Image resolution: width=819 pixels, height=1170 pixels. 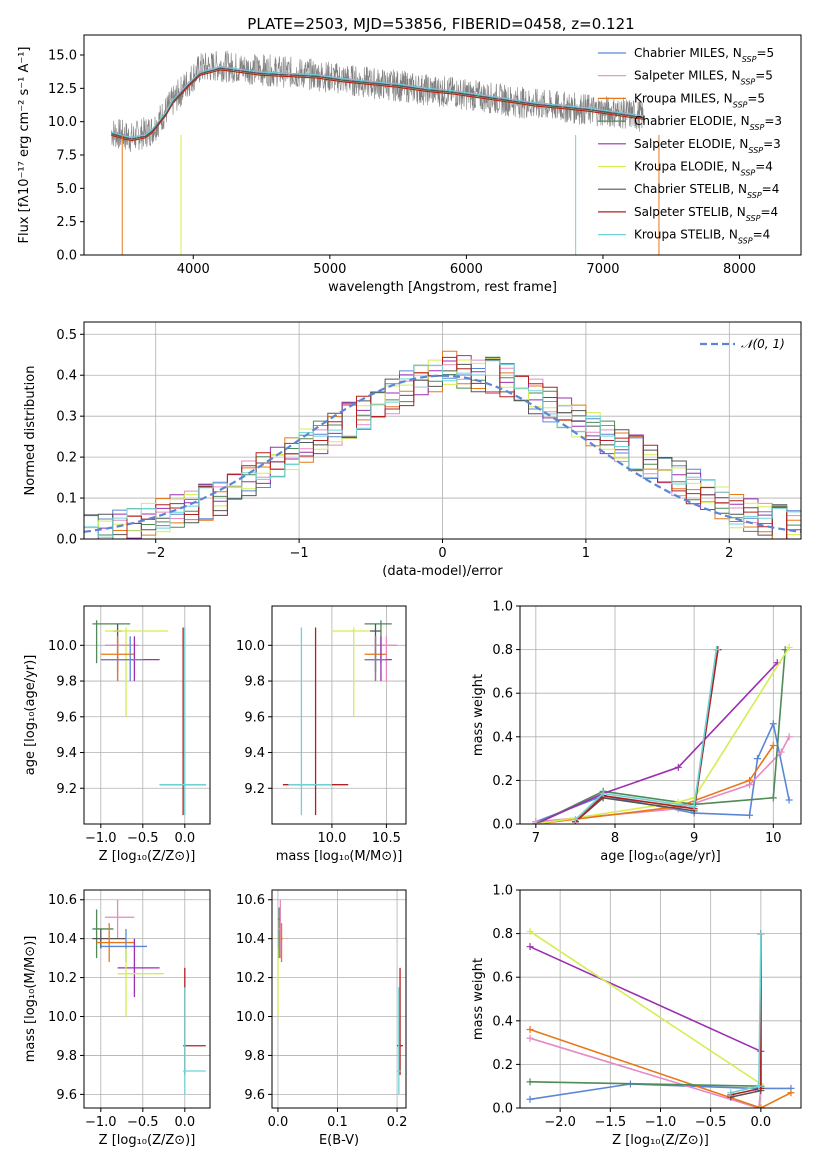 I want to click on gaussian-curve, so click(x=442, y=453).